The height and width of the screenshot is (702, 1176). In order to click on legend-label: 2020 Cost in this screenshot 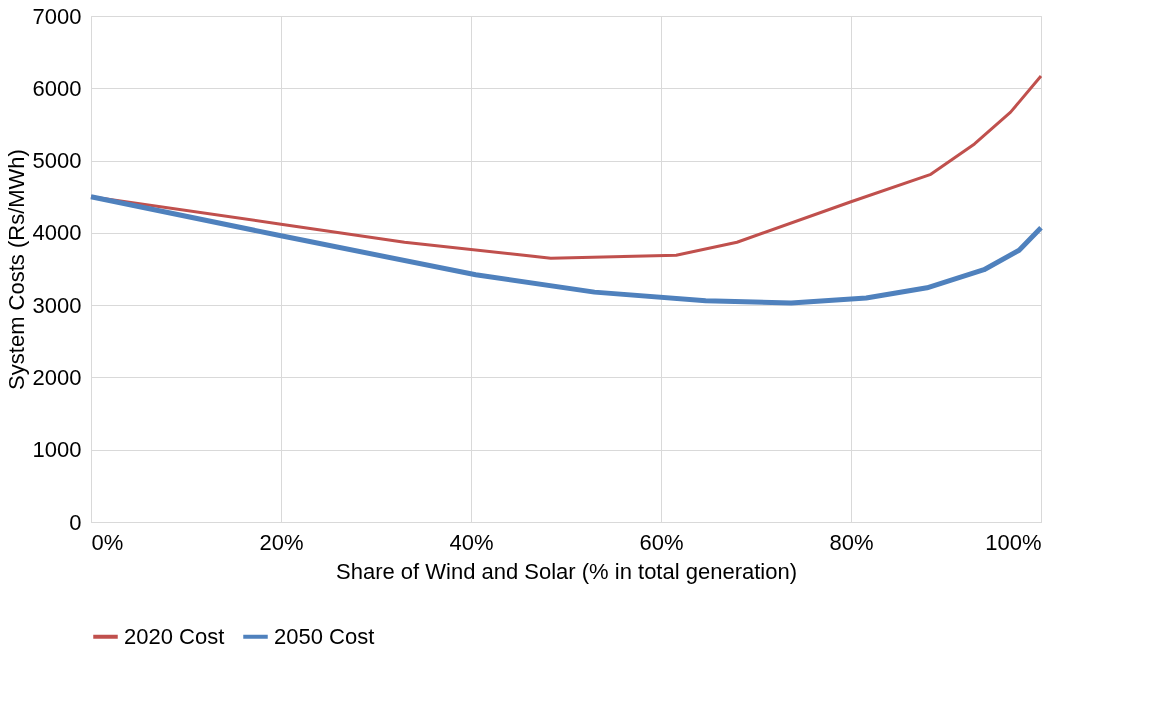, I will do `click(174, 636)`.